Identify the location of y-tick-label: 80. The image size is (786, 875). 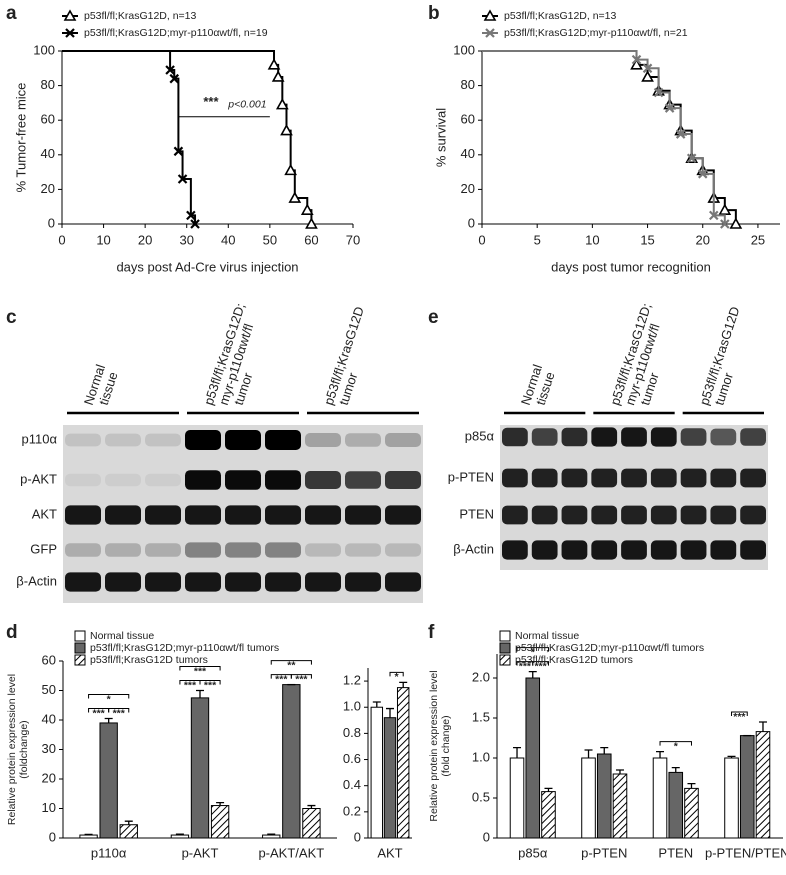
(468, 84).